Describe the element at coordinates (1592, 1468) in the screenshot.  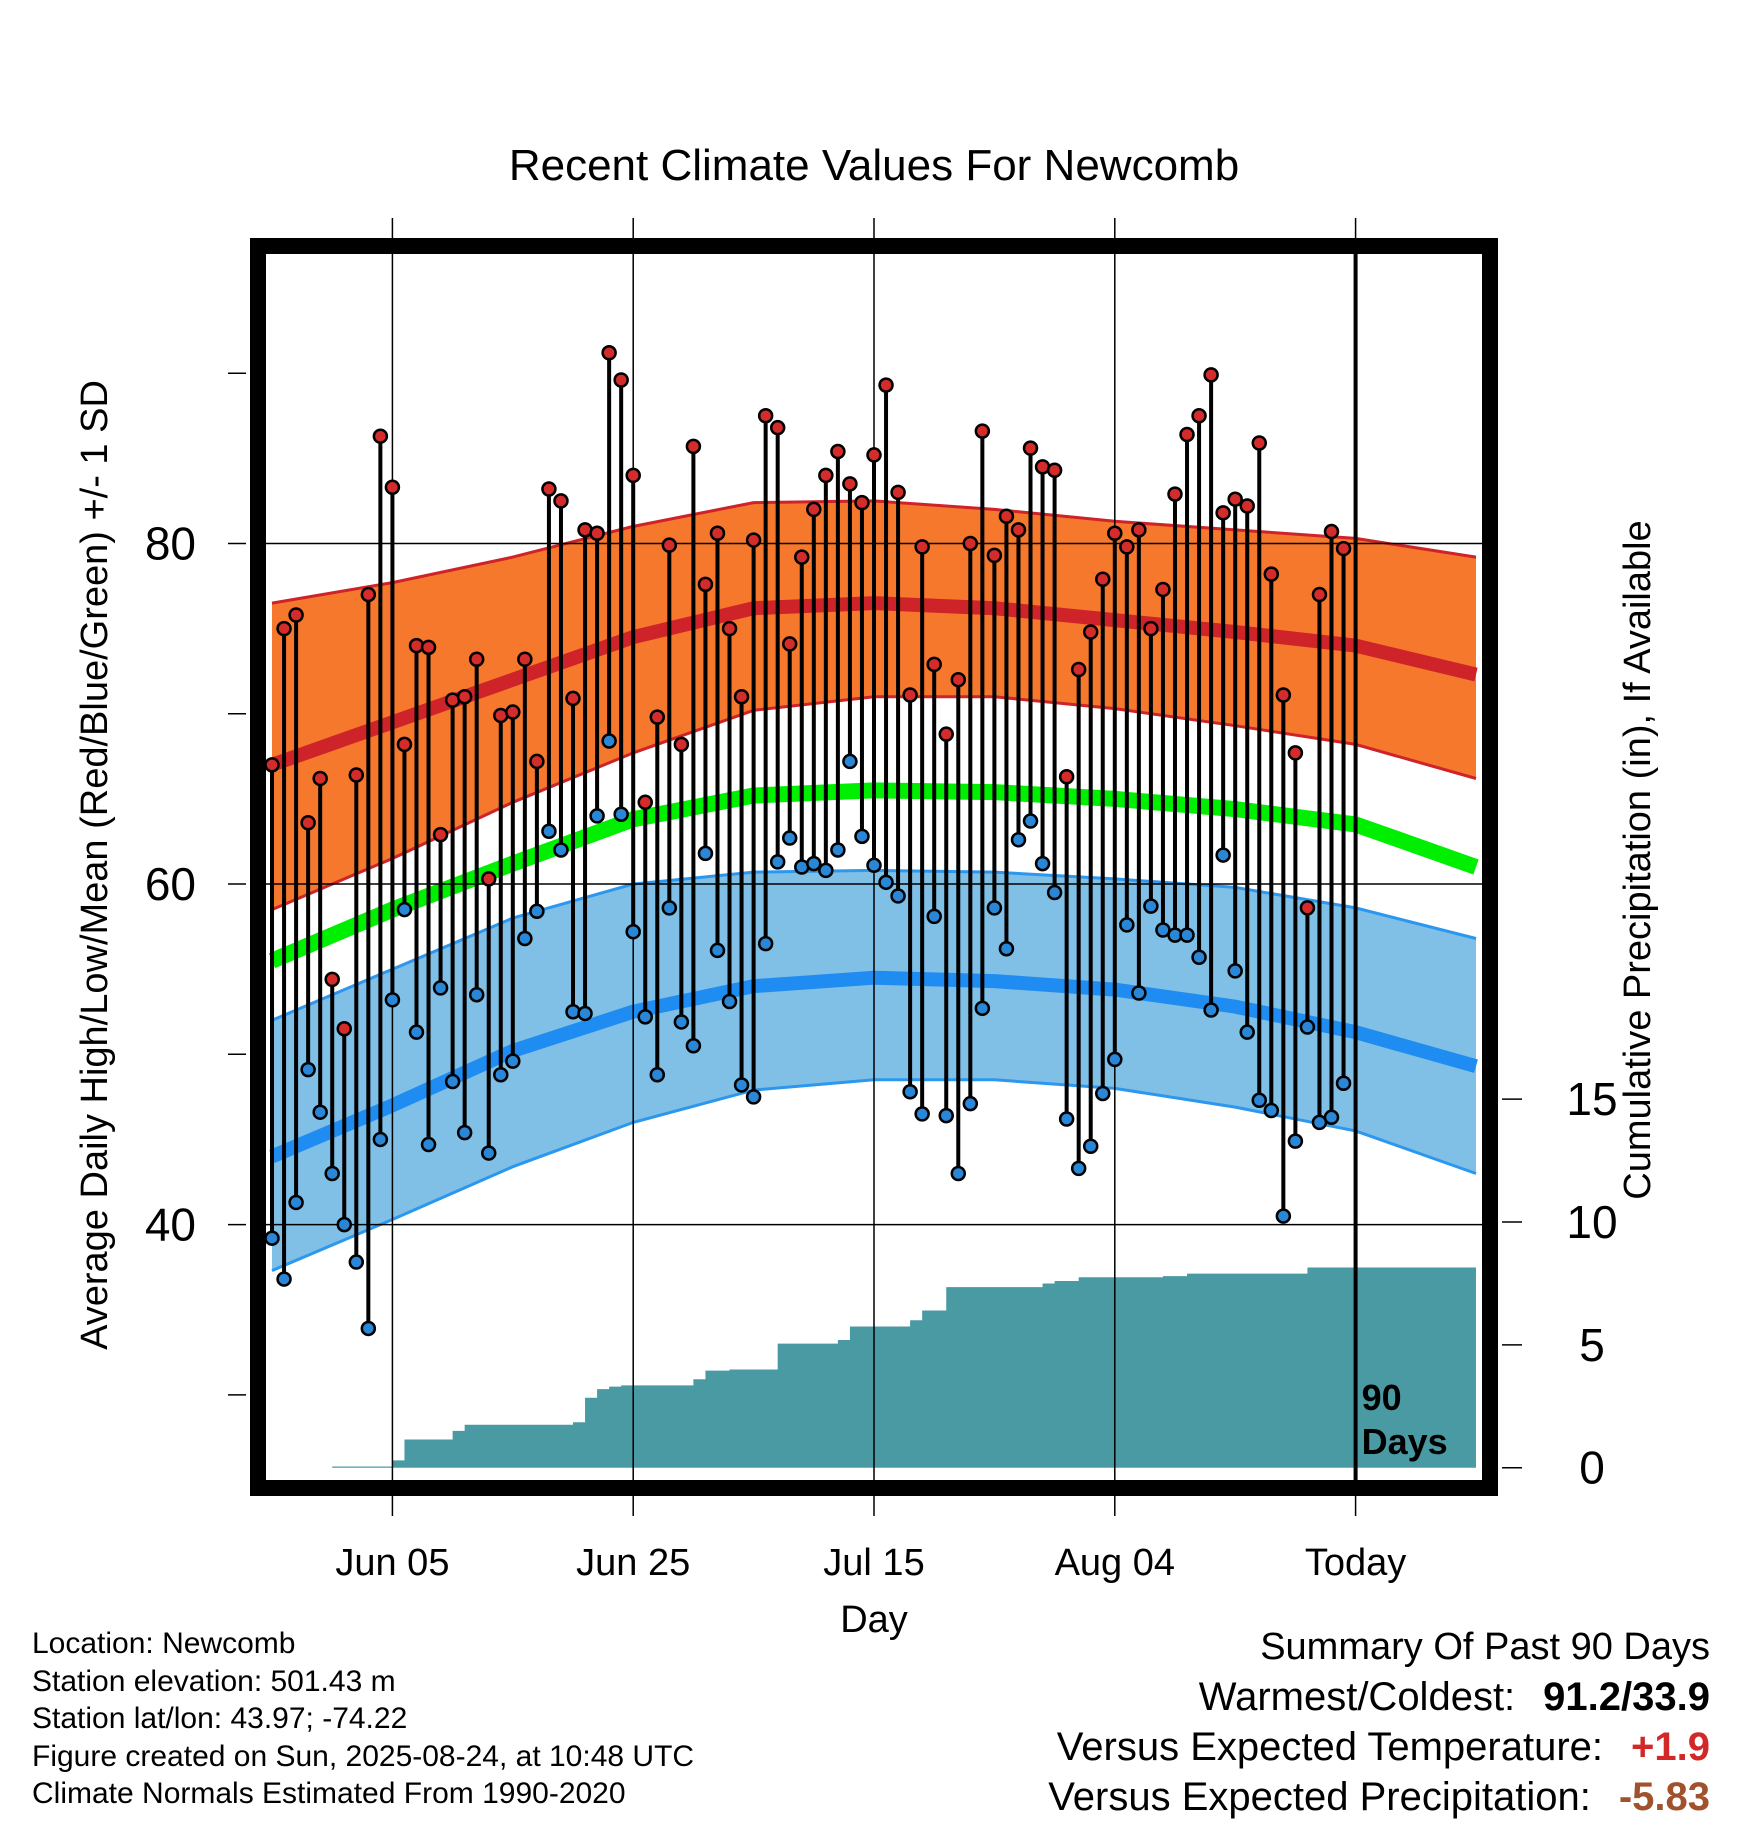
I see `y2-tick-label: 0` at that location.